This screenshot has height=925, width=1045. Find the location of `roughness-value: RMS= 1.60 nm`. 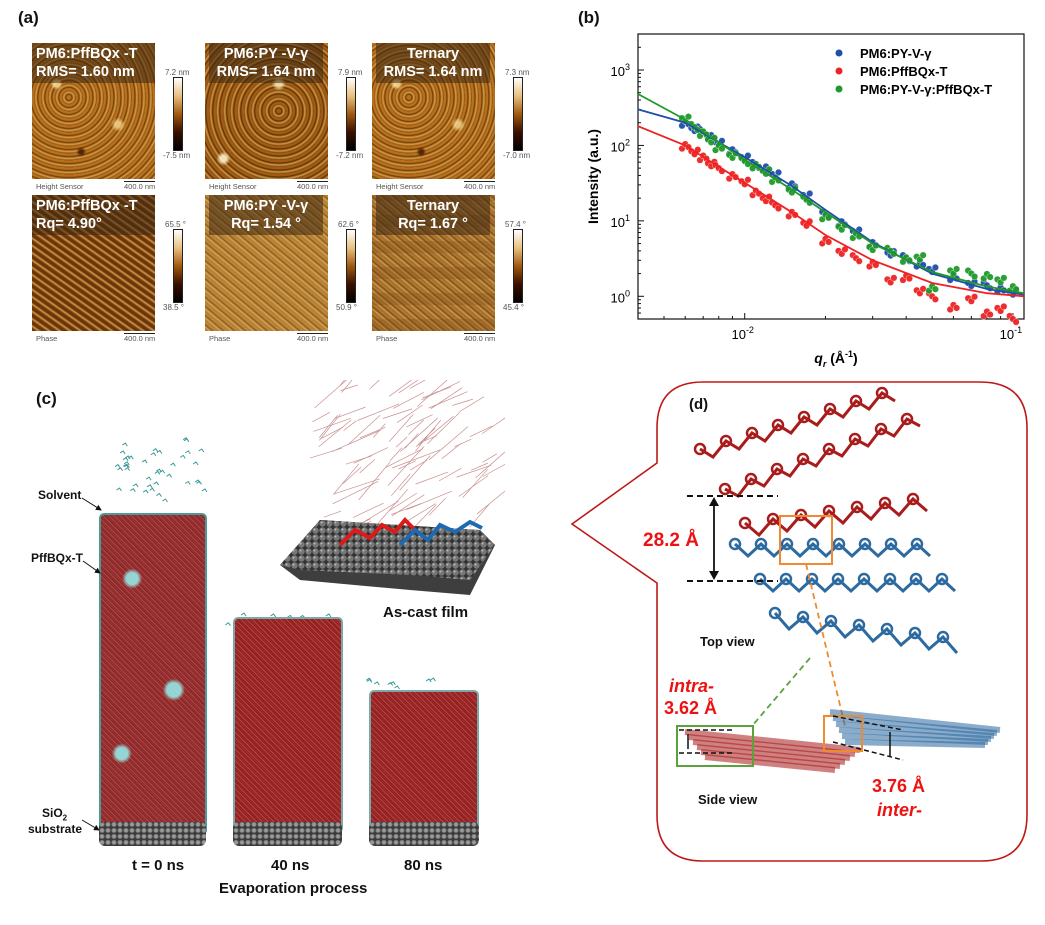

roughness-value: RMS= 1.60 nm is located at coordinates (85, 72).